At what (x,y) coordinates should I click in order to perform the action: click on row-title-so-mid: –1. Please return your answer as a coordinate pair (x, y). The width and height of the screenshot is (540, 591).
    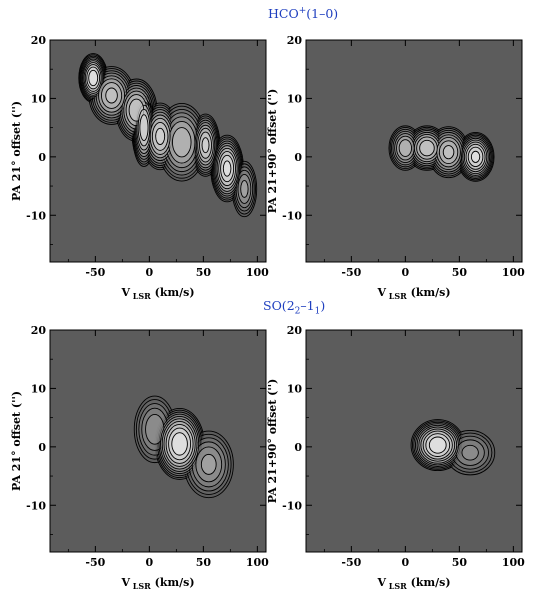
    Looking at the image, I should click on (307, 305).